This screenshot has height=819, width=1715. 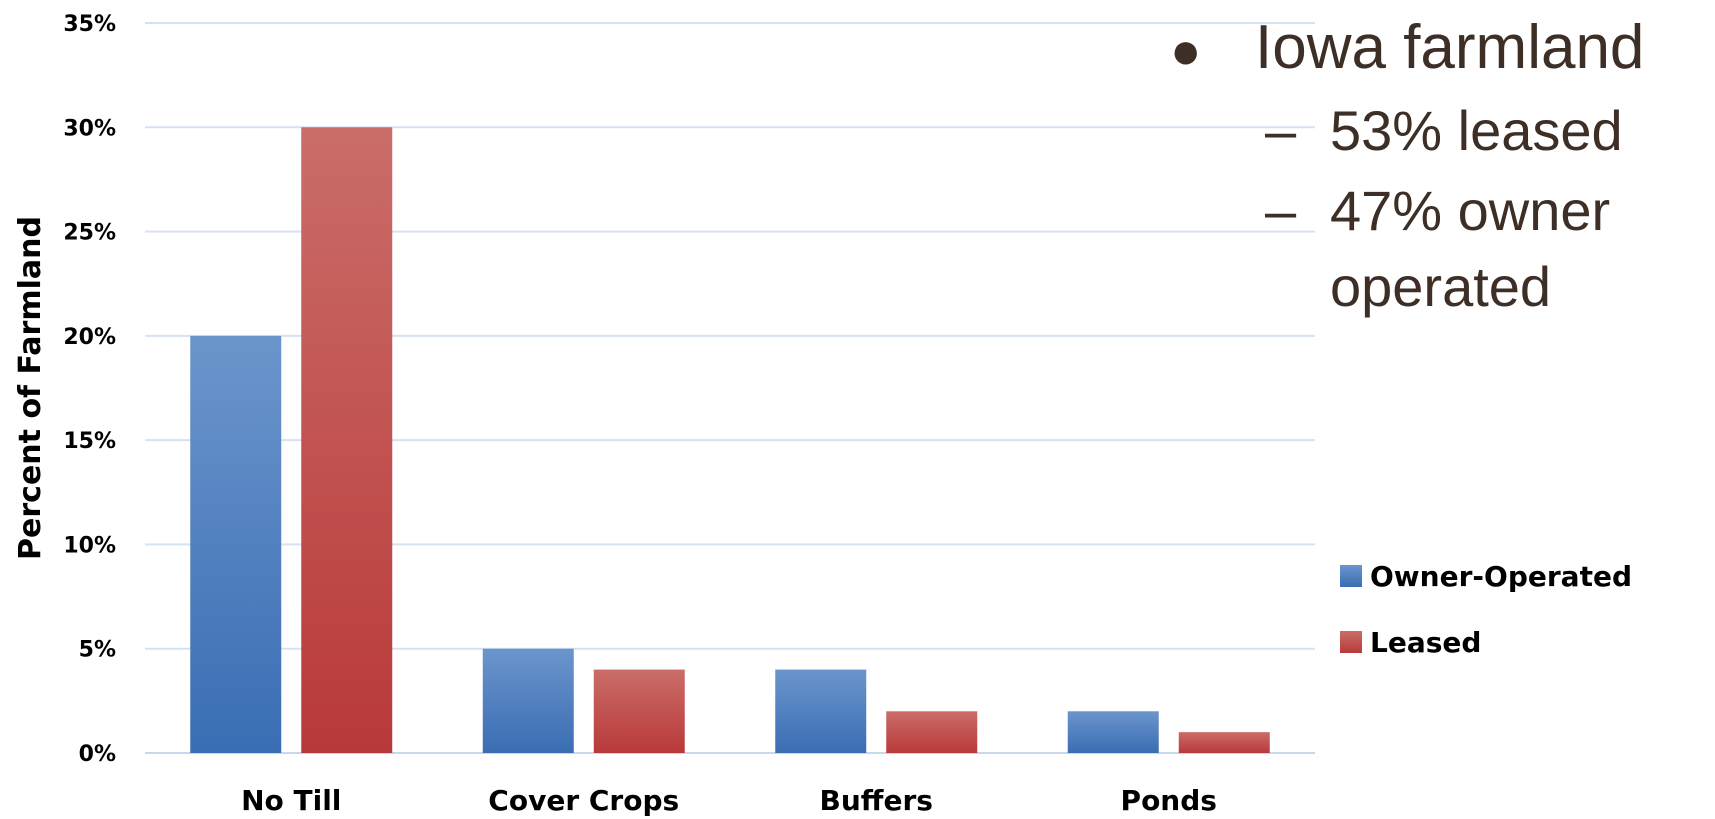 I want to click on y-axis-label: Percent of Farmland, so click(x=30, y=388).